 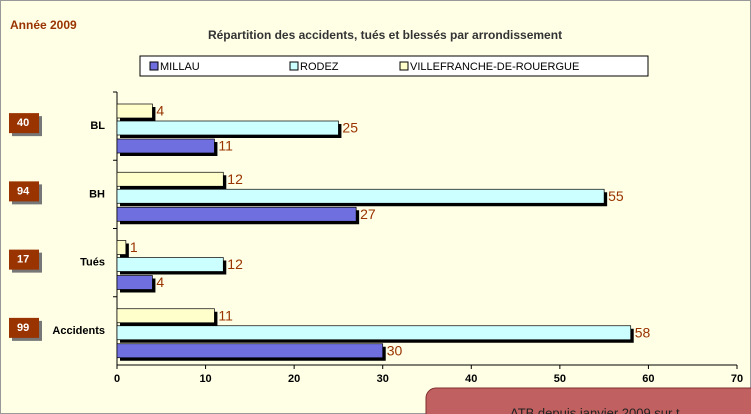 What do you see at coordinates (395, 350) in the screenshot?
I see `data-label: 30` at bounding box center [395, 350].